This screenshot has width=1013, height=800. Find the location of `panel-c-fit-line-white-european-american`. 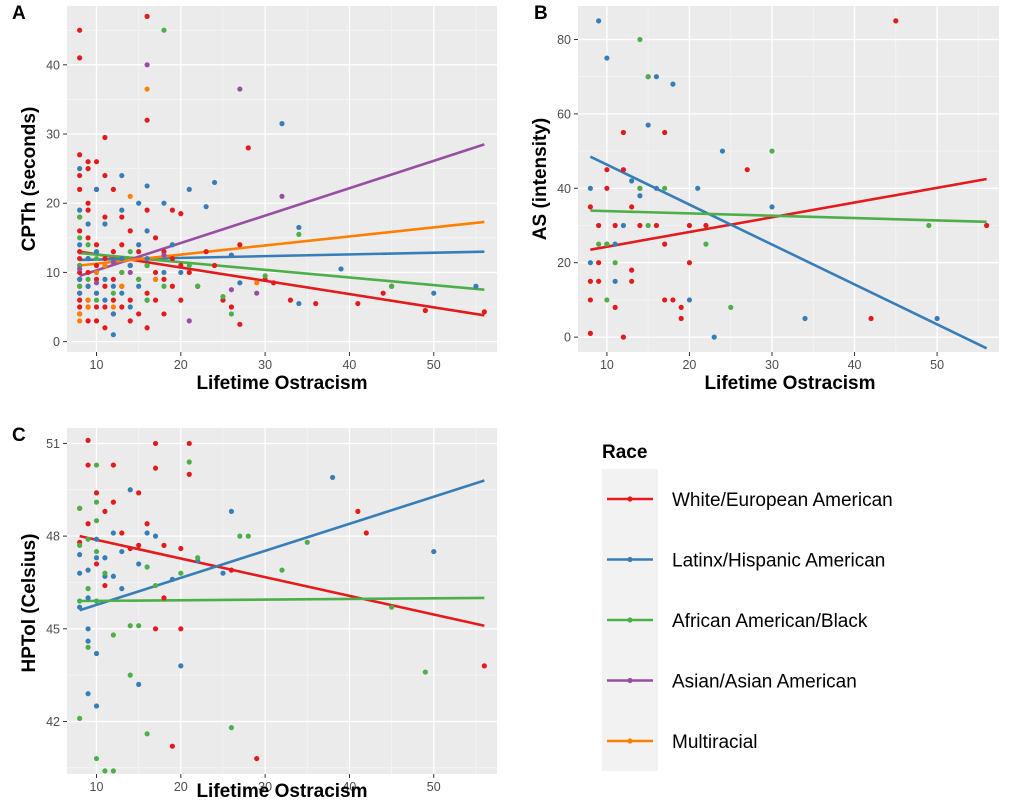

panel-c-fit-line-white-european-american is located at coordinates (282, 580).